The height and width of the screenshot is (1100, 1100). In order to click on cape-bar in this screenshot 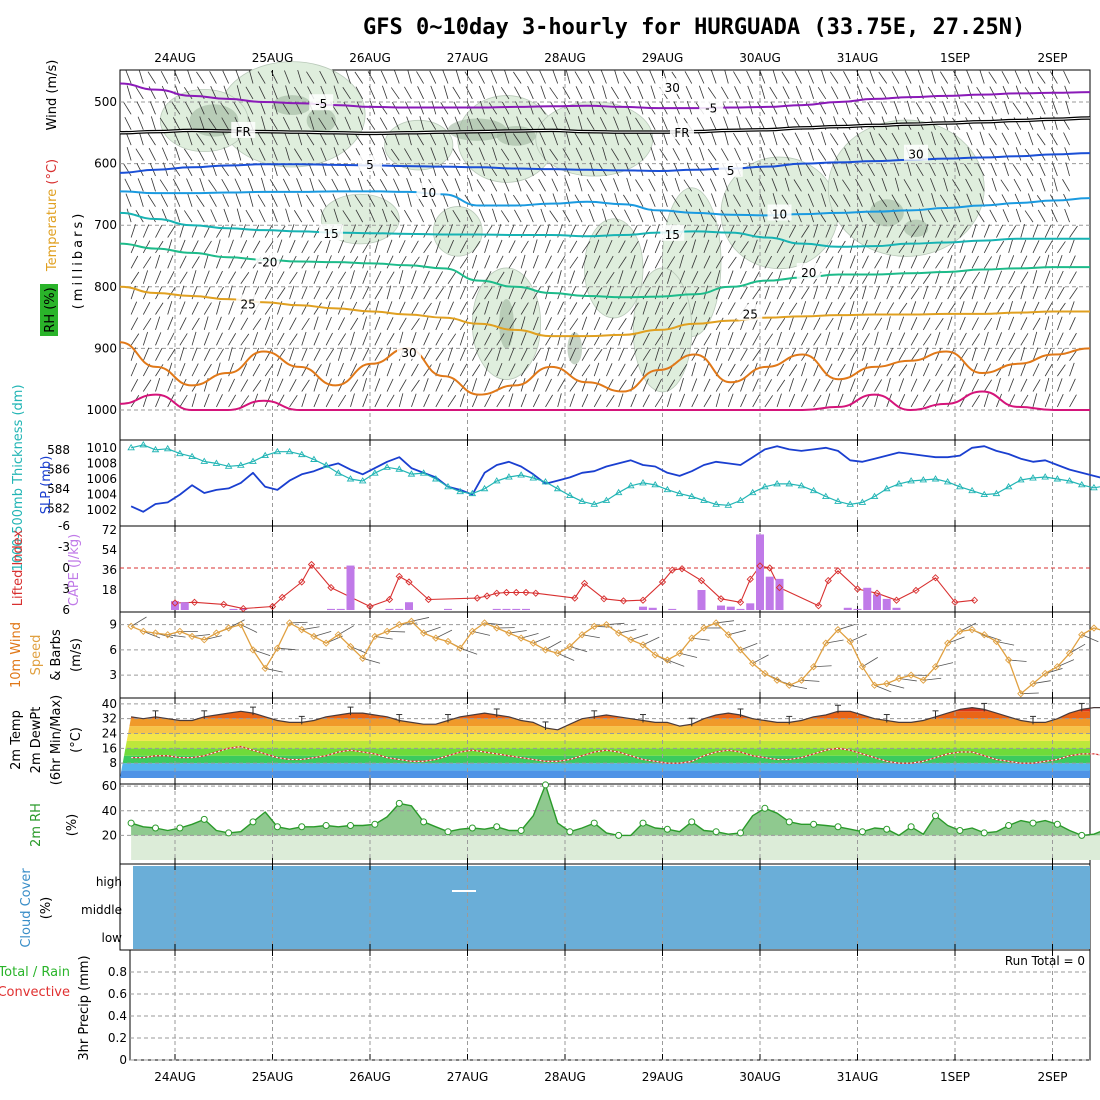, I will do `click(399, 609)`.